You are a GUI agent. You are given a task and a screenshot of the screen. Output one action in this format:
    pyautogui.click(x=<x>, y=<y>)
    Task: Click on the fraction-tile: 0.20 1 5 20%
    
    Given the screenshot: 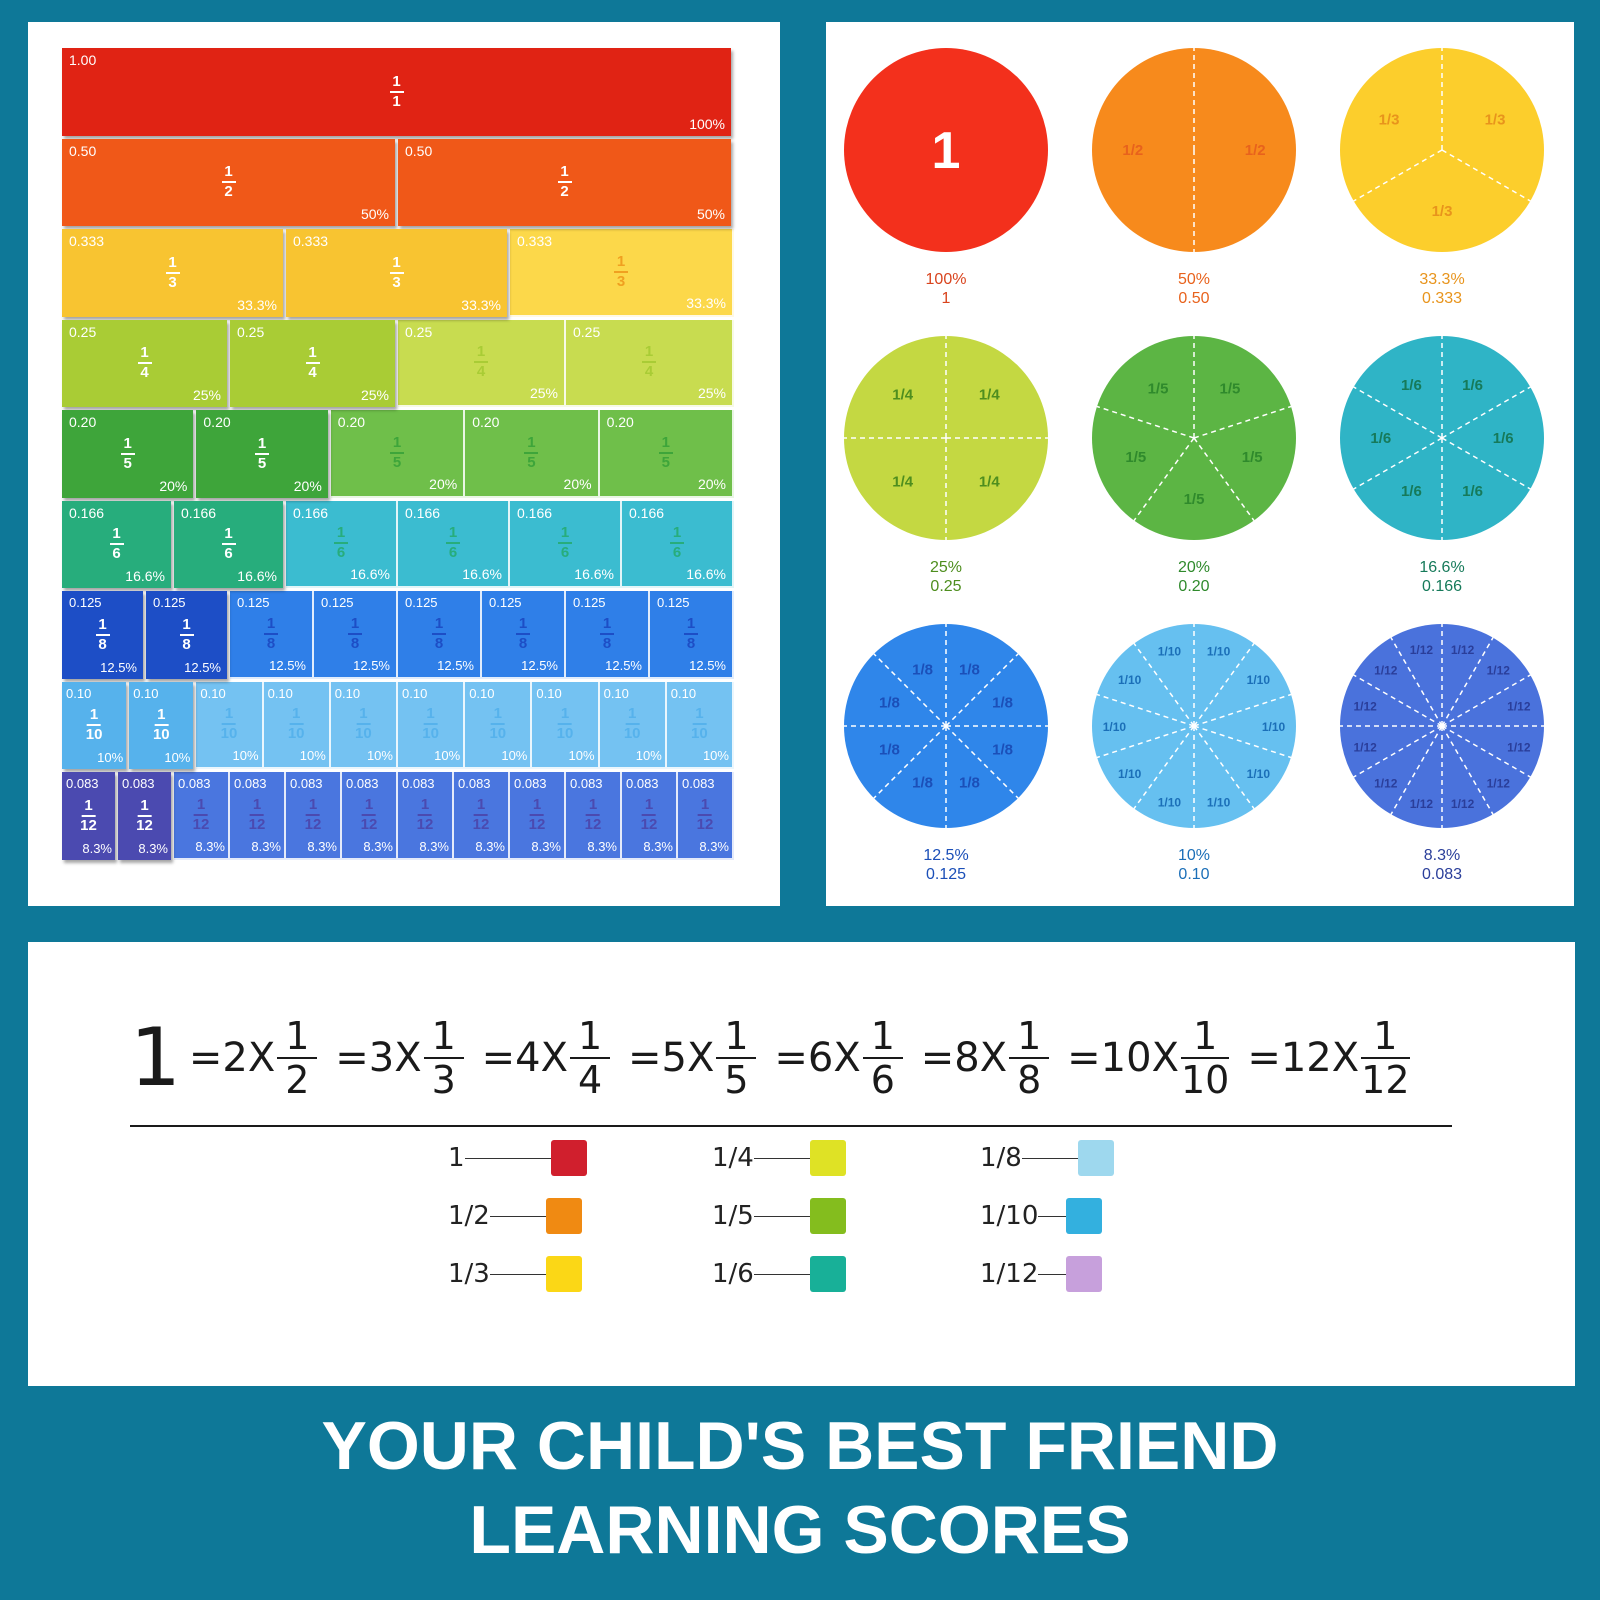 What is the action you would take?
    pyautogui.click(x=128, y=454)
    